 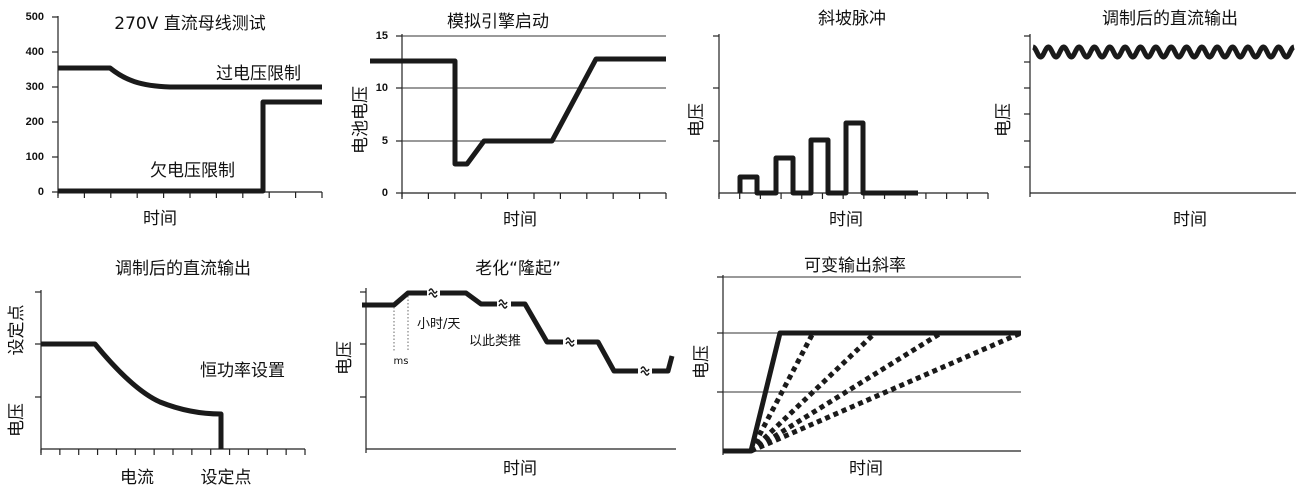 I want to click on chart4-sine-line, so click(x=1163, y=52).